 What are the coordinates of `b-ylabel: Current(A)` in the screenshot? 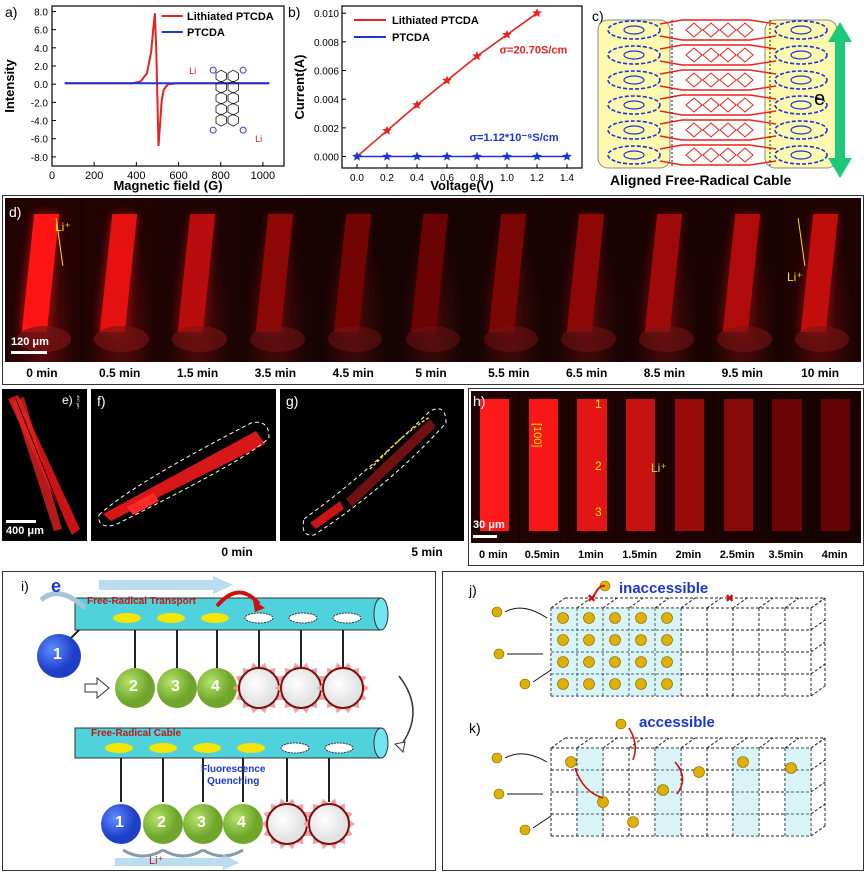 It's located at (299, 87).